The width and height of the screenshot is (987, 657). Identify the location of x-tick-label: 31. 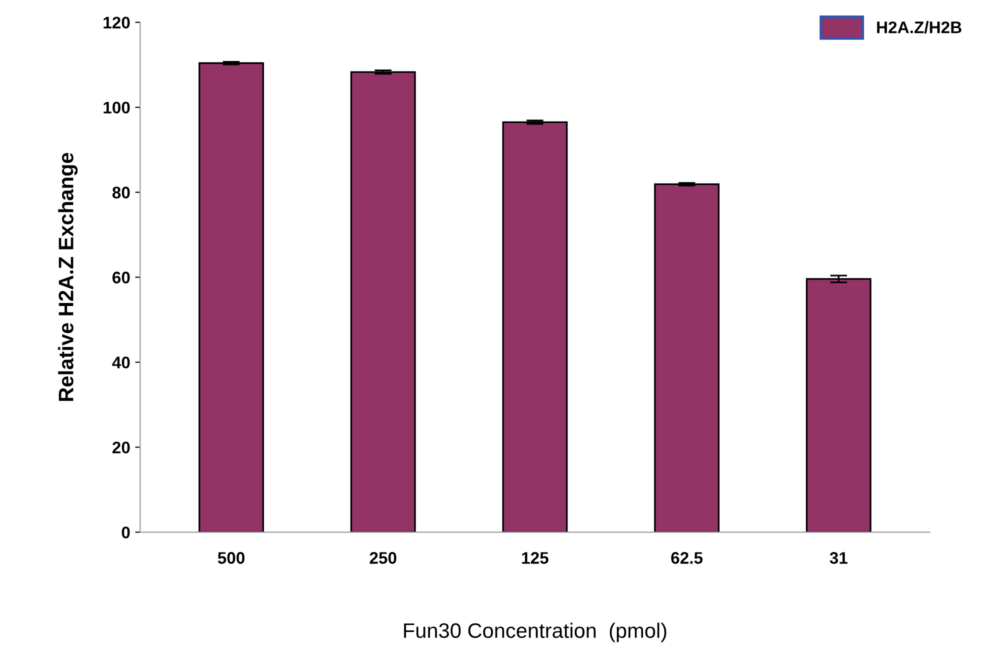
(839, 558).